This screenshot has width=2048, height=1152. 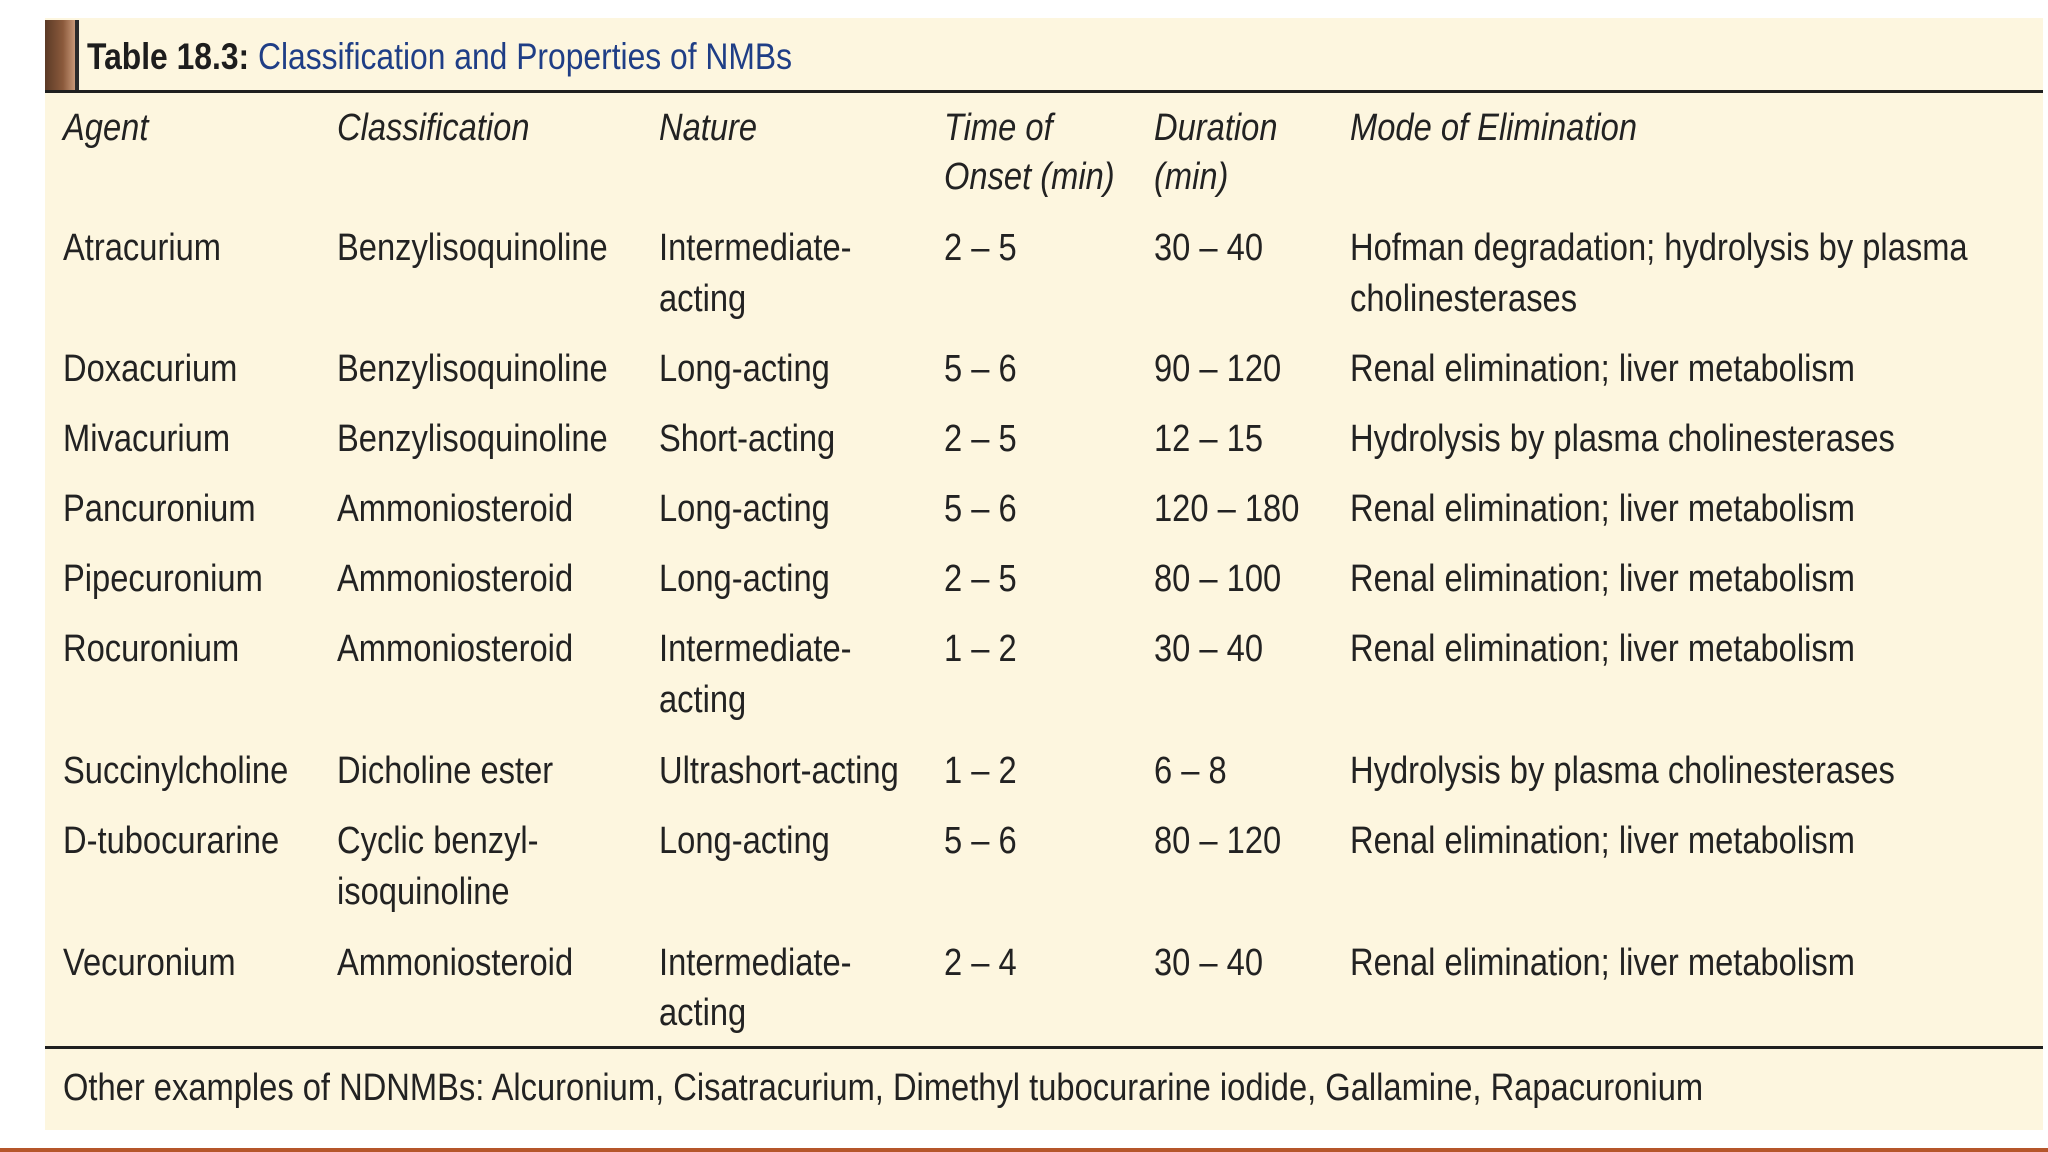 I want to click on row-rocuronium-elimination: Renal elimination; liver metabolism, so click(x=1602, y=649).